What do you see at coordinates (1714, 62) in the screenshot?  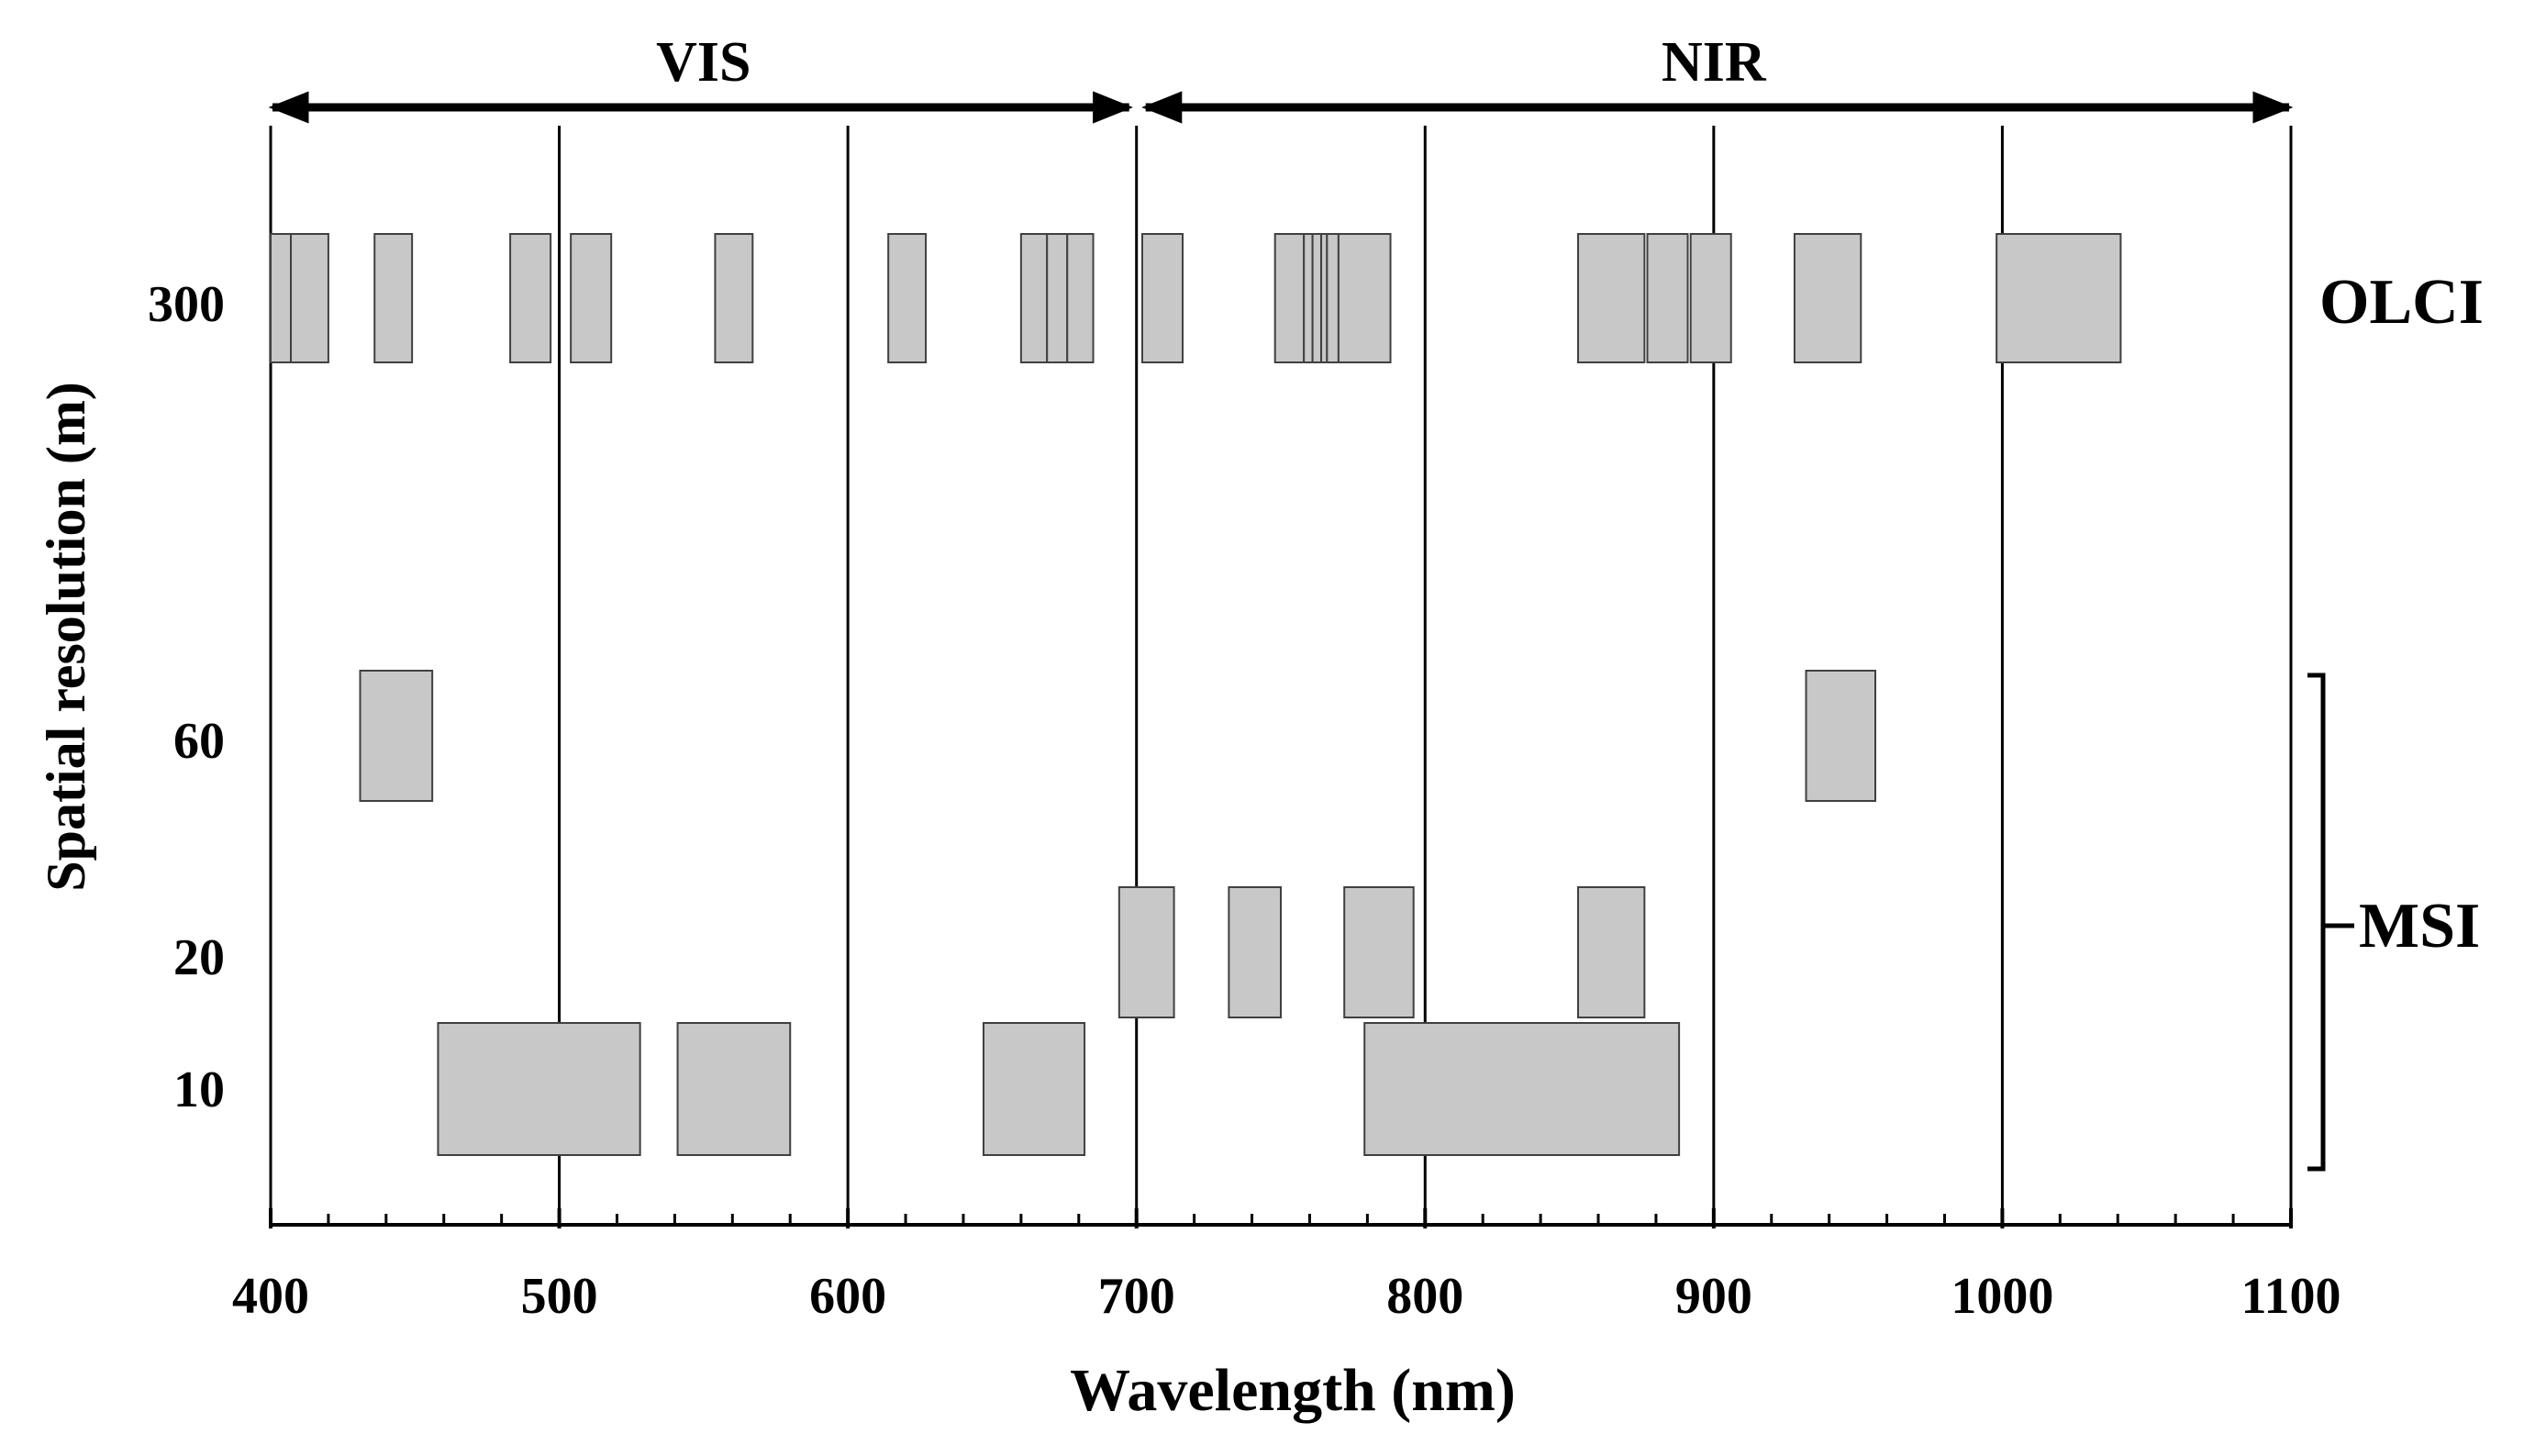 I see `region-label-nir: NIR` at bounding box center [1714, 62].